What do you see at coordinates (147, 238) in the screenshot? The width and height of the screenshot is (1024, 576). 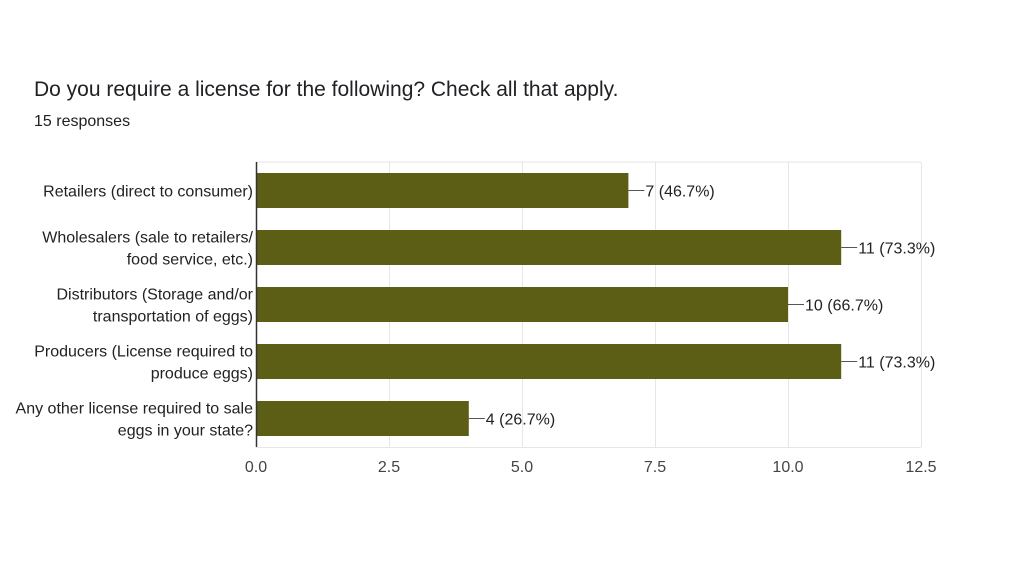 I see `category-label: Wholesalers (sale to retailers/` at bounding box center [147, 238].